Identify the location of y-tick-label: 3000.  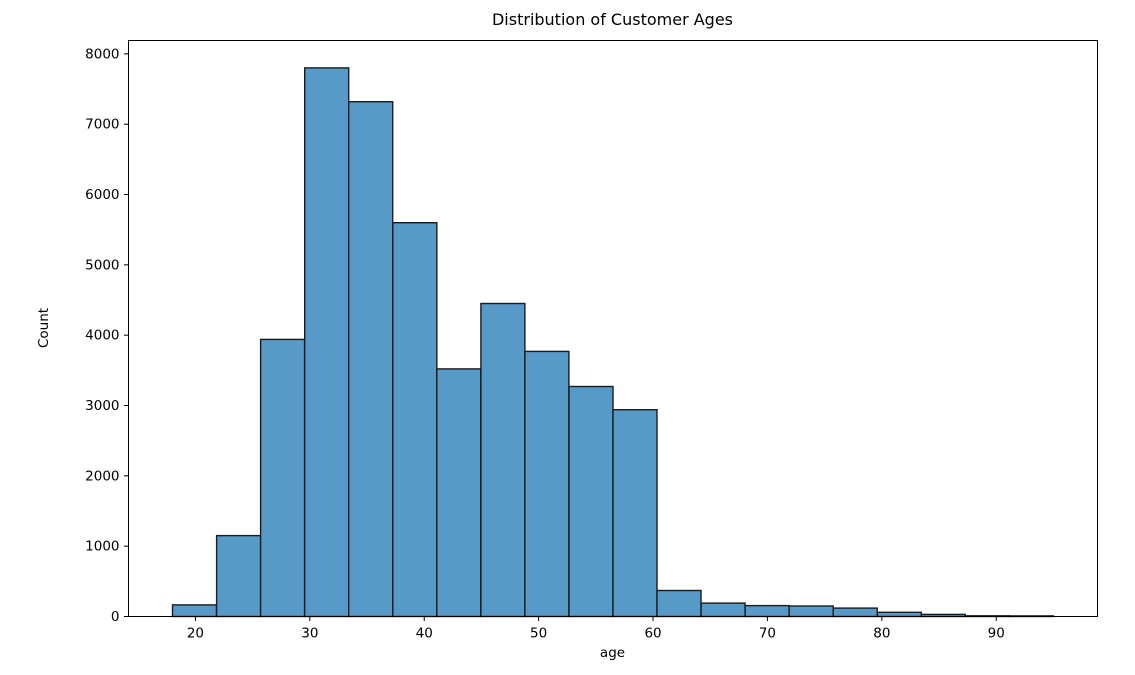
(102, 406).